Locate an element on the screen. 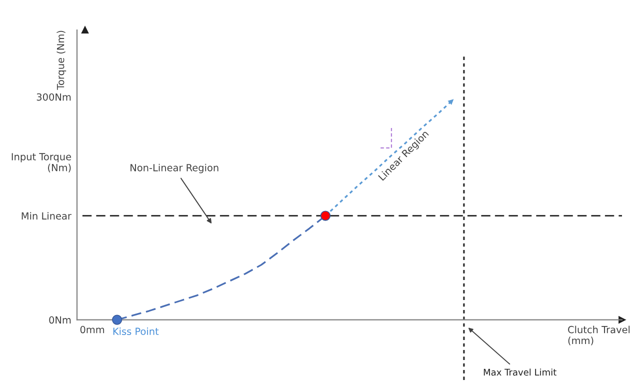 Image resolution: width=641 pixels, height=381 pixels. text: Torque (Nm) is located at coordinates (61, 60).